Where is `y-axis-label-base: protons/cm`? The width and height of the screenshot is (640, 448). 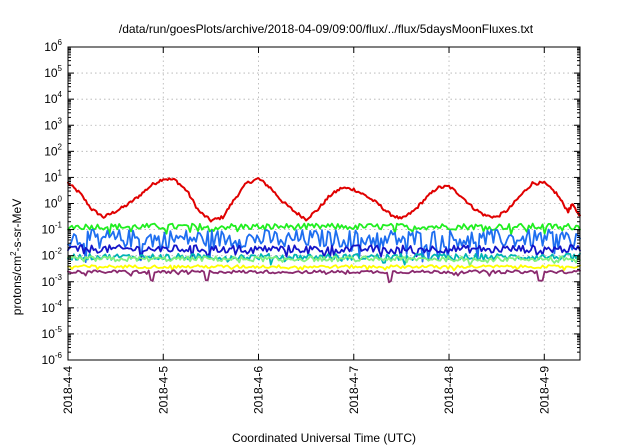
y-axis-label-base: protons/cm is located at coordinates (17, 285).